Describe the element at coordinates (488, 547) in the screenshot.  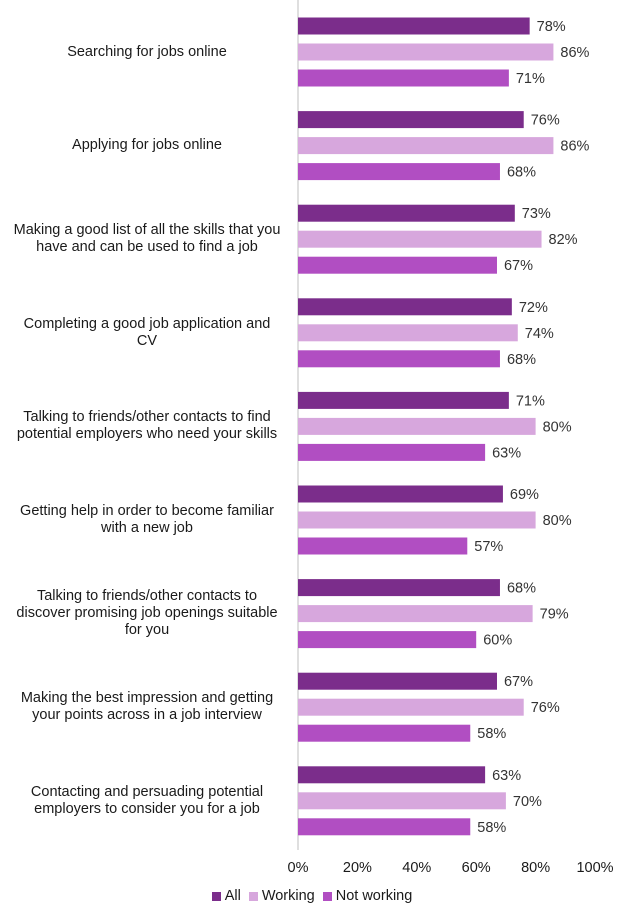
I see `data-label: 57%` at that location.